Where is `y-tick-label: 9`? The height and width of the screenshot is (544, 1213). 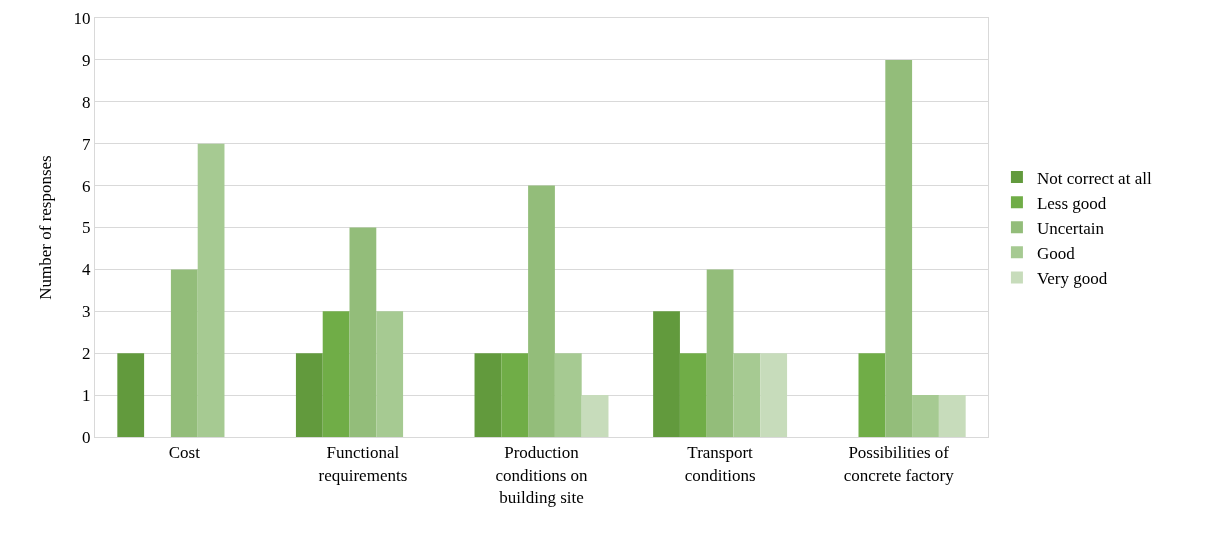
y-tick-label: 9 is located at coordinates (86, 60).